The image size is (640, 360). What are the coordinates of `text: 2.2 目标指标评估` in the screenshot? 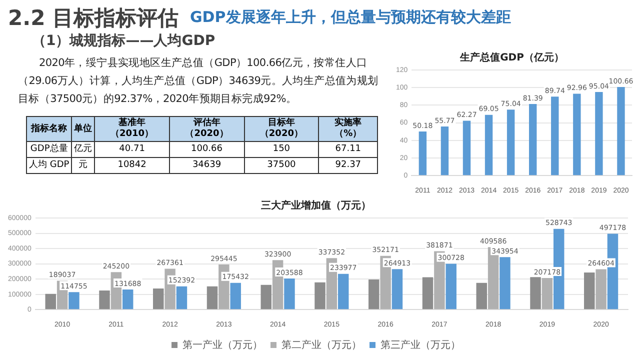 It's located at (93, 18).